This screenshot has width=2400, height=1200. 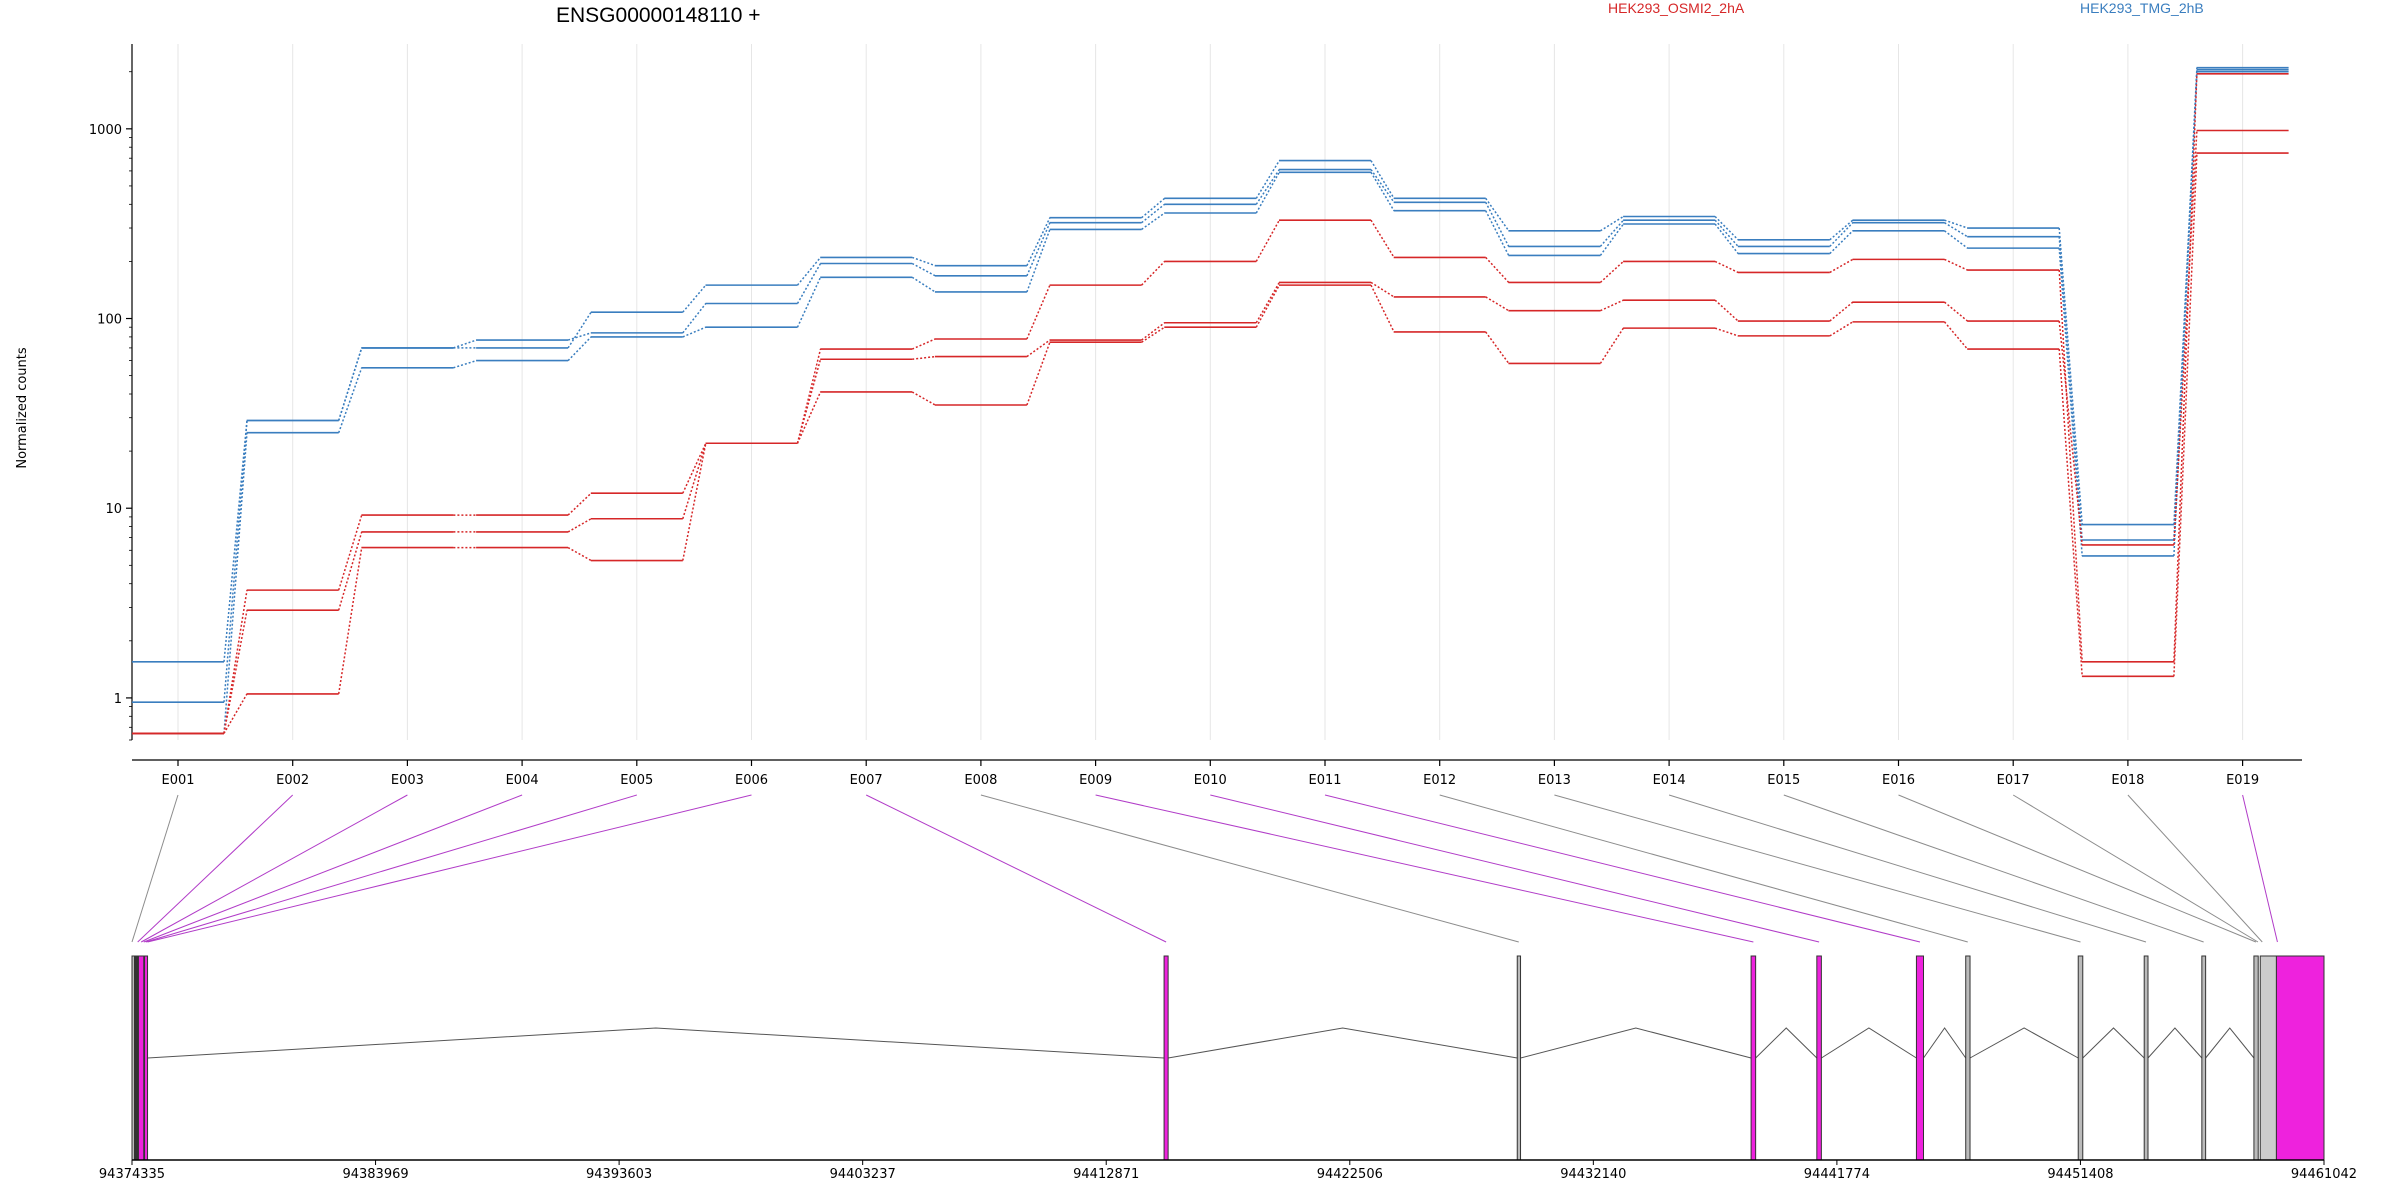 I want to click on exon-connector-e005, so click(x=391, y=868).